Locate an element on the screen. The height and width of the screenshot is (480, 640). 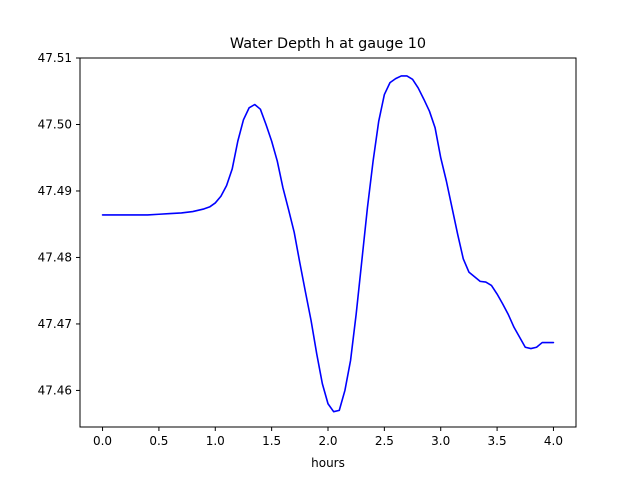
x-tick-label: 3.5 is located at coordinates (497, 441).